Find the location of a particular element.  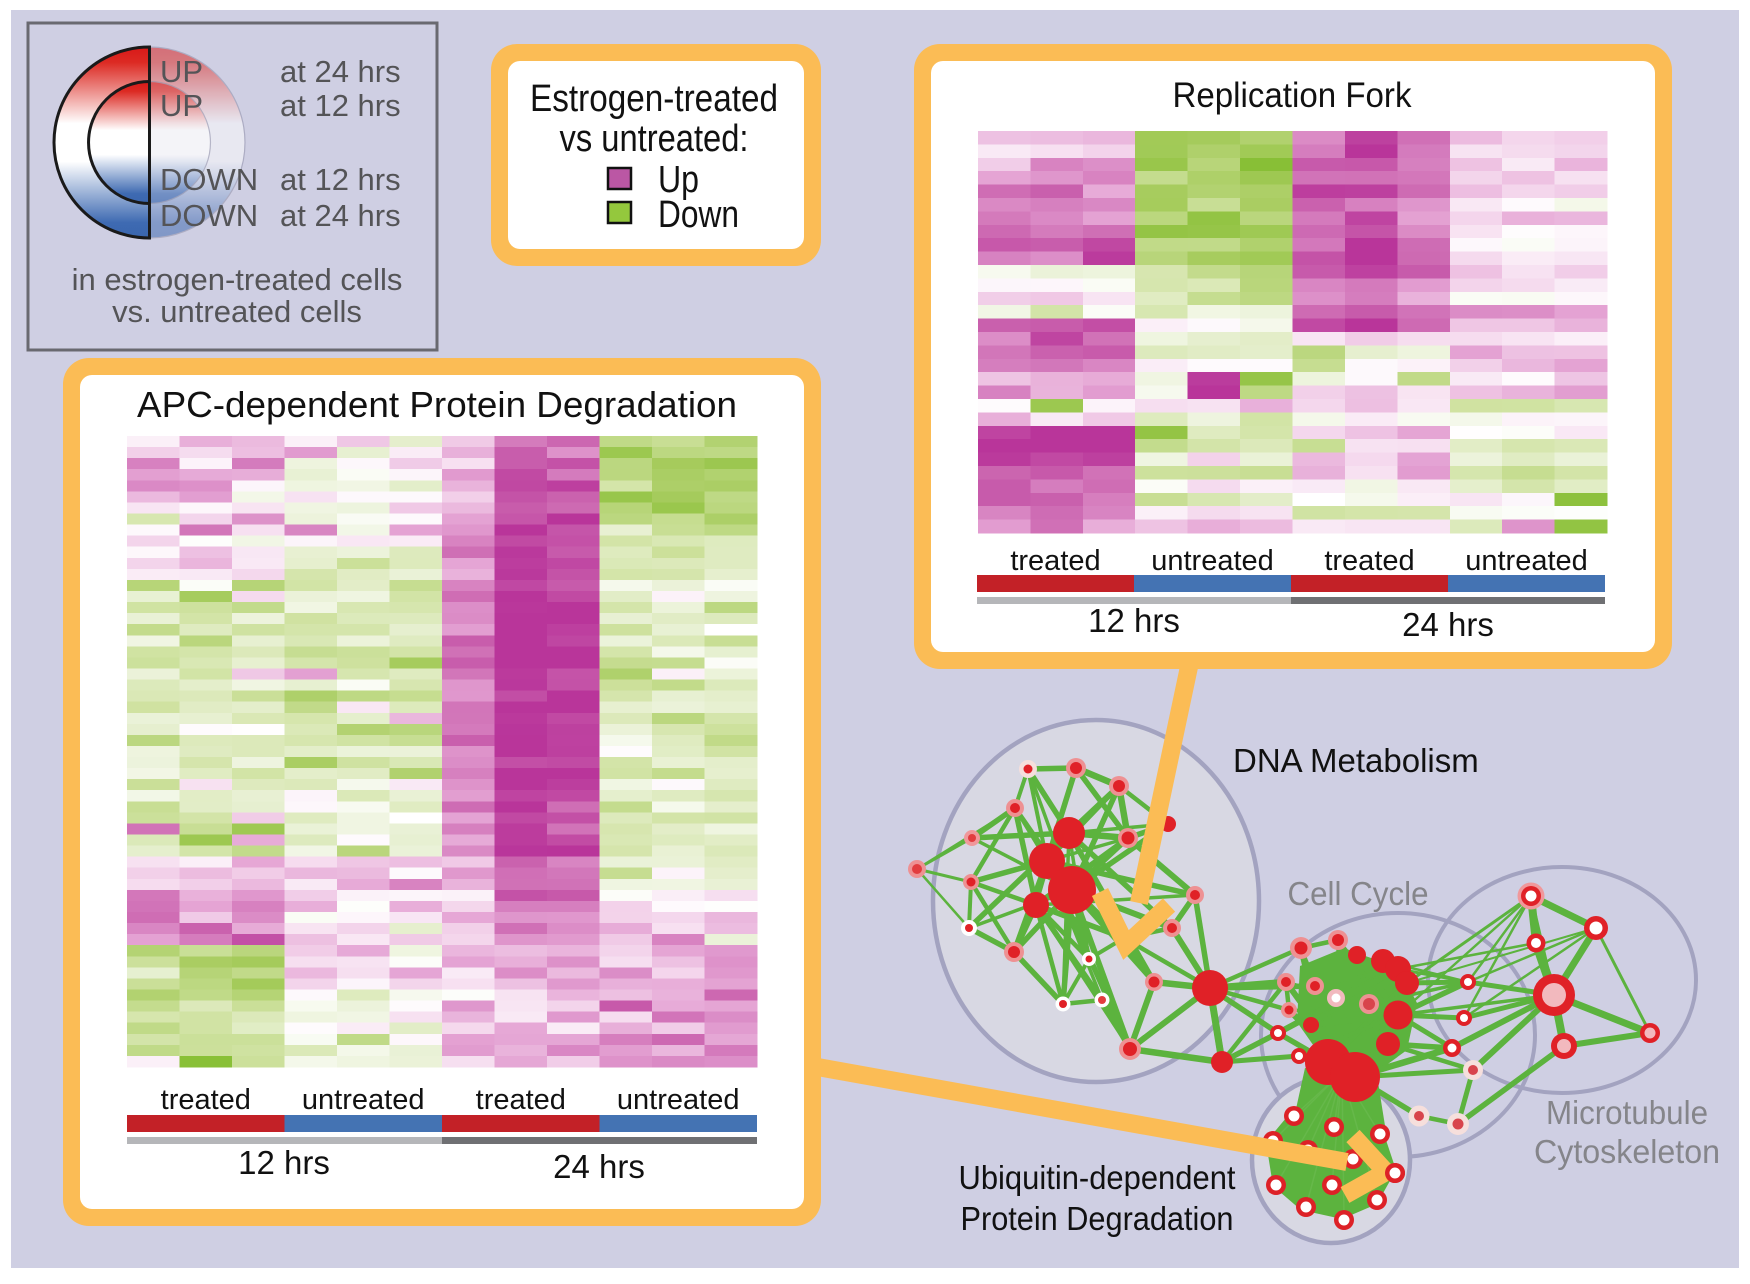

svg-text: vs untreated: is located at coordinates (654, 139).